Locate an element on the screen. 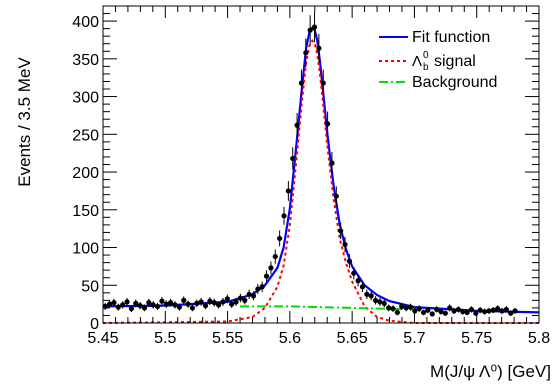 The width and height of the screenshot is (557, 389). y-tick-label: 350 is located at coordinates (85, 60).